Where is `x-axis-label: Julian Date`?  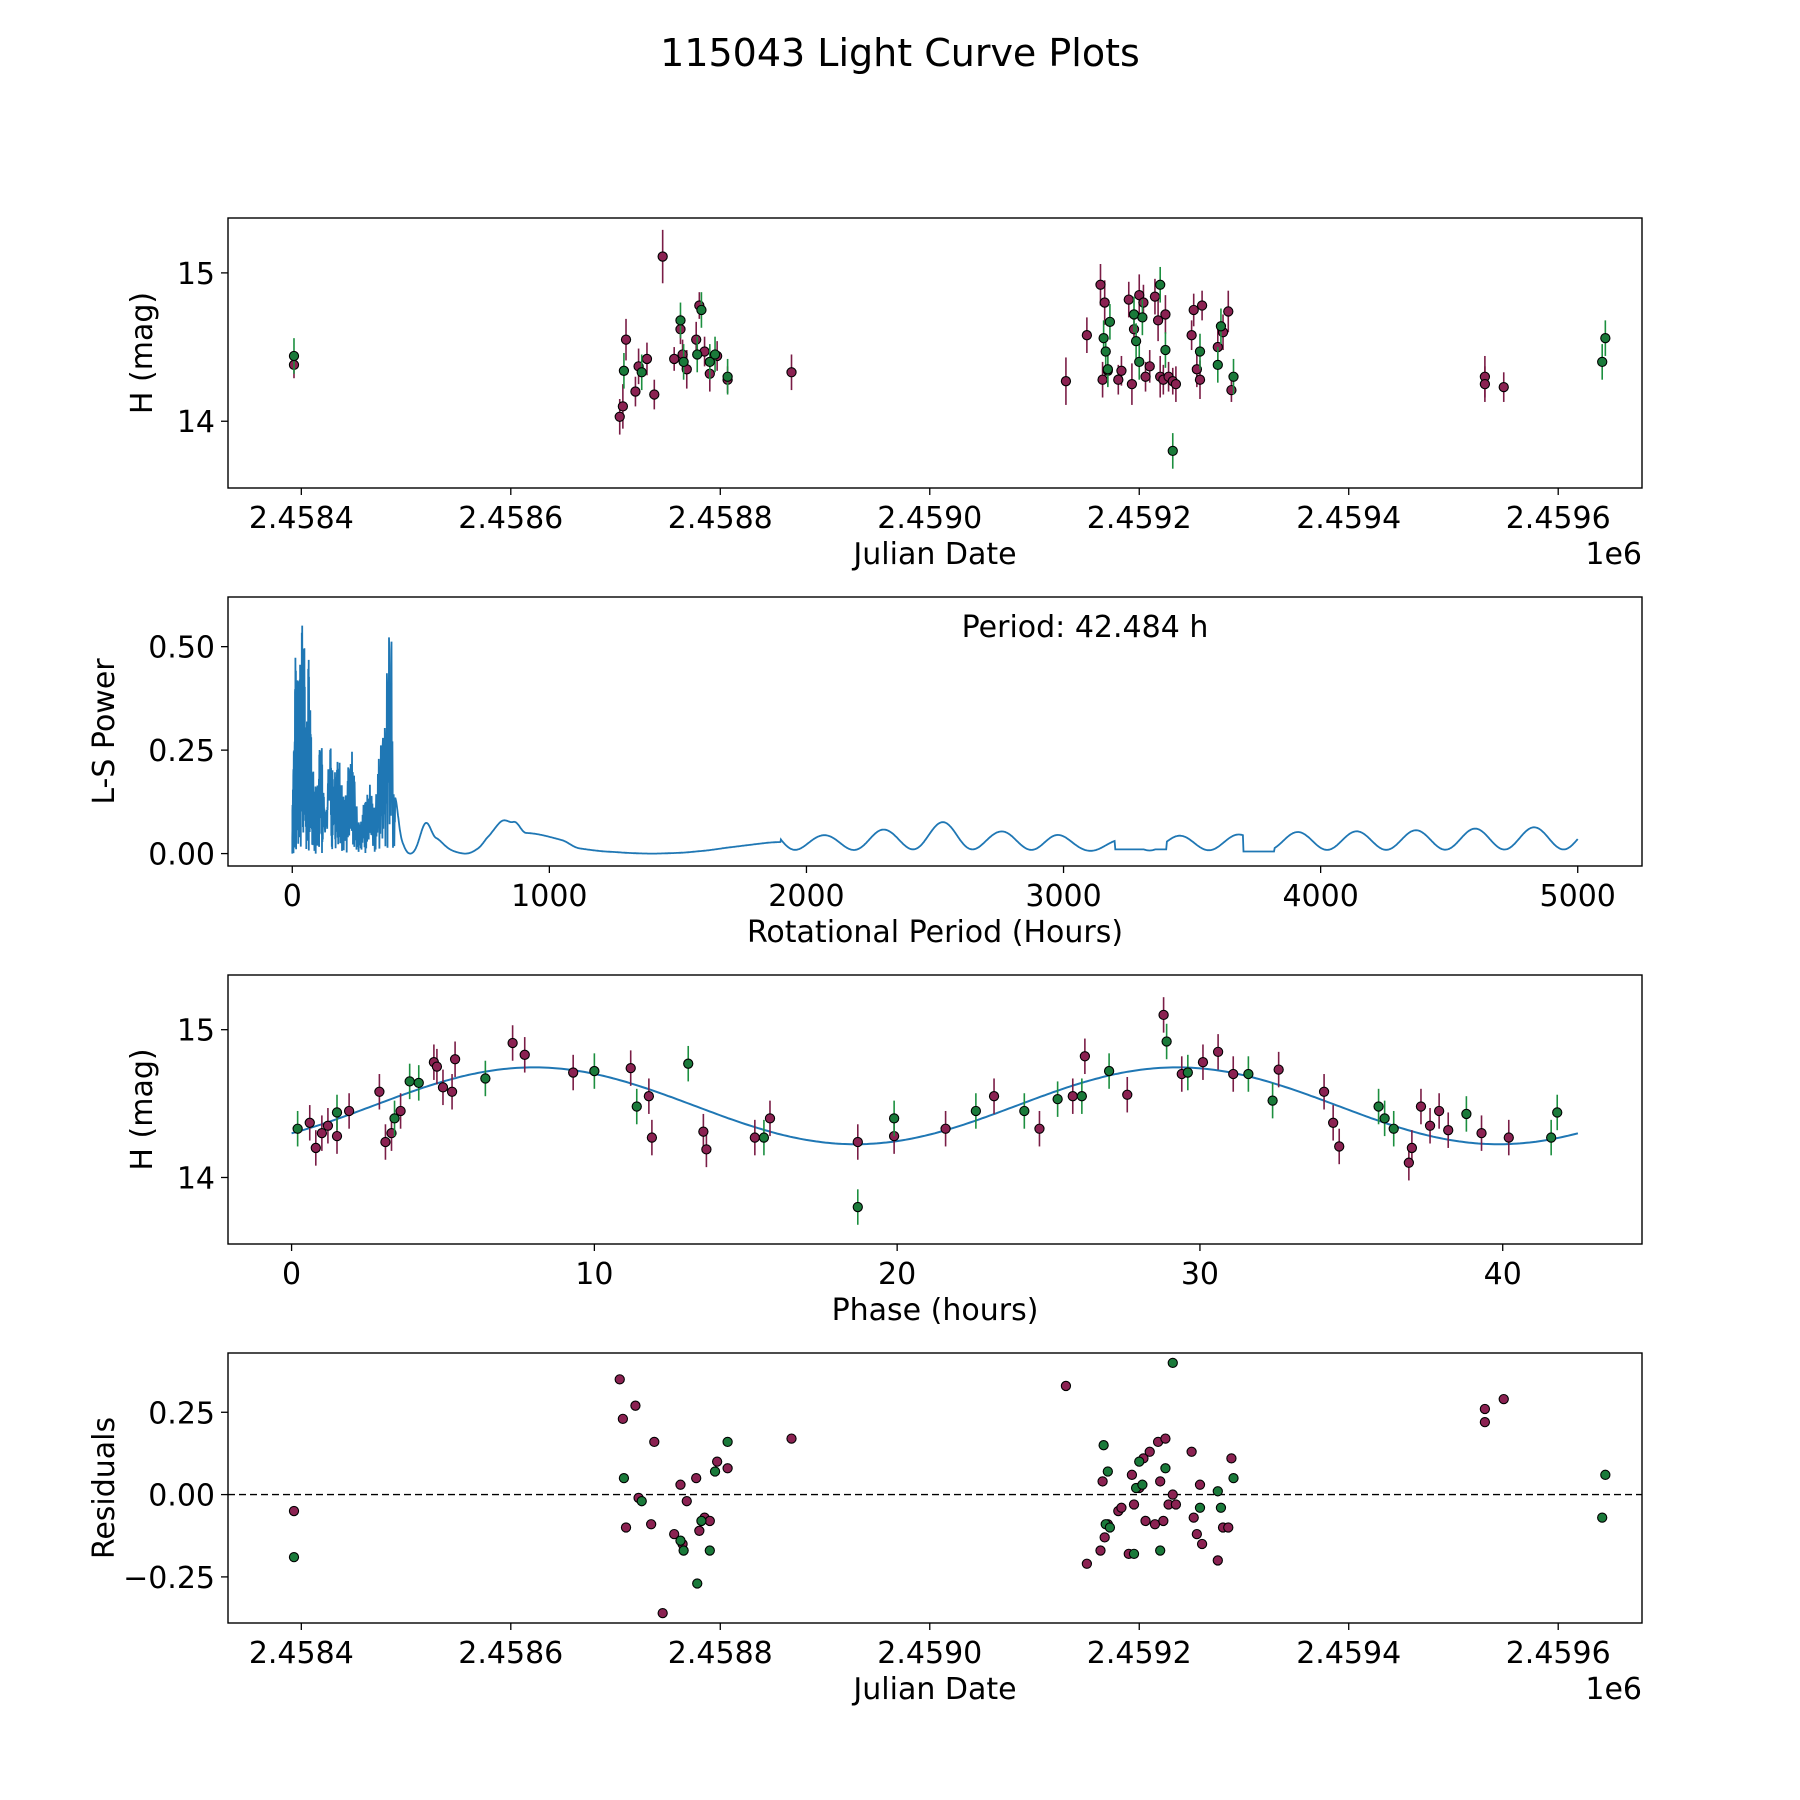
x-axis-label: Julian Date is located at coordinates (933, 1689).